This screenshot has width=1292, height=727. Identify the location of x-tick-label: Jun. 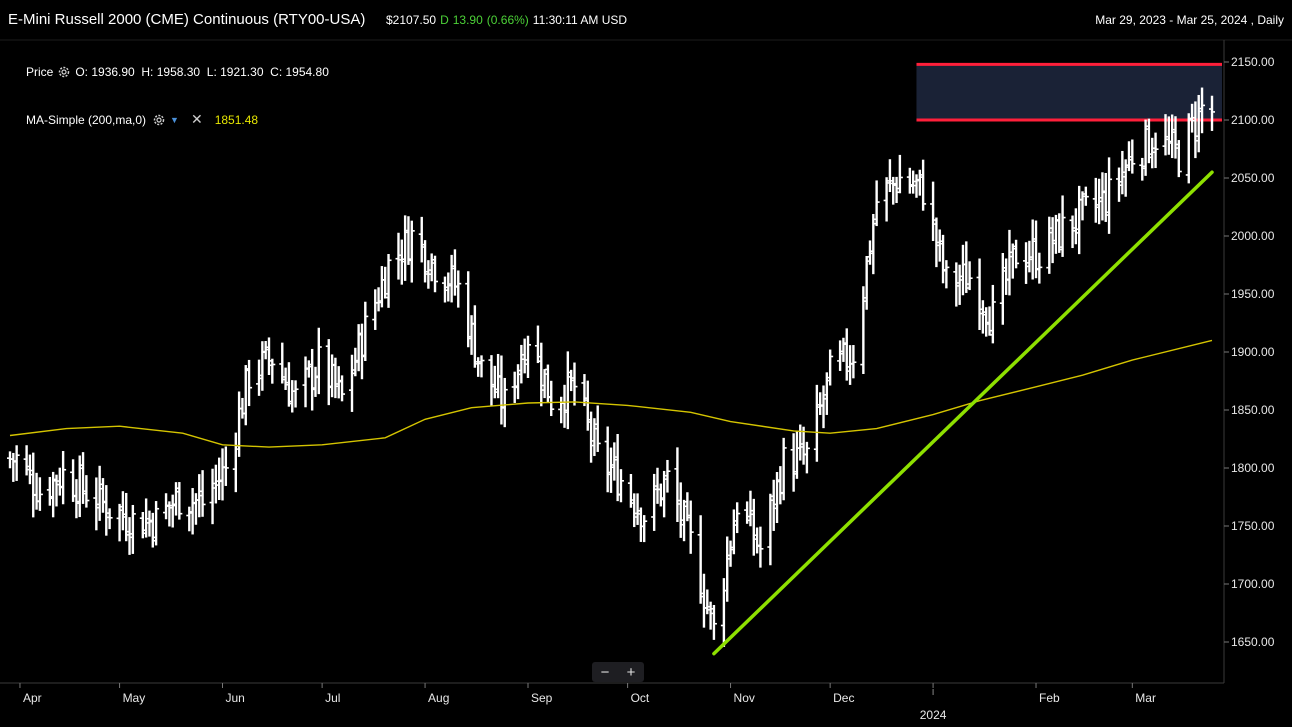
(235, 698).